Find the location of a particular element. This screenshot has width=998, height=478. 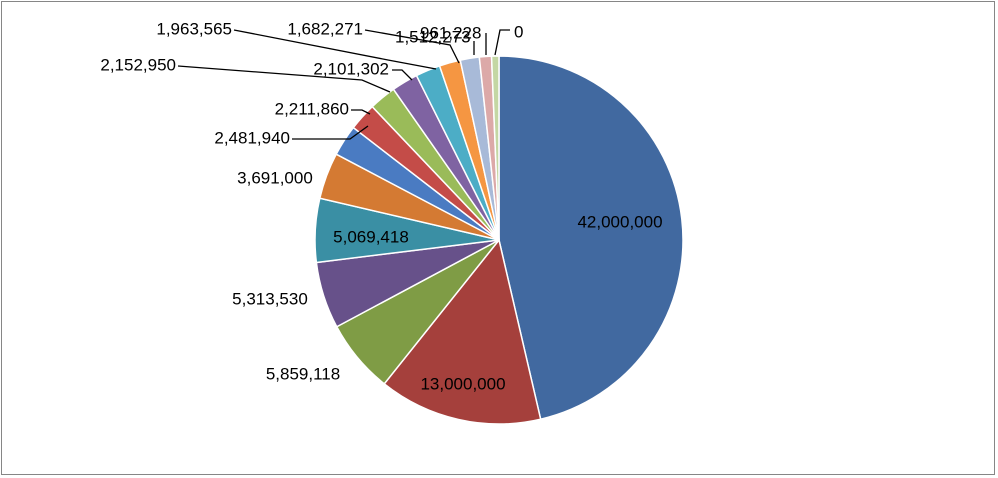

data-label-7: 2,481,940 is located at coordinates (252, 137).